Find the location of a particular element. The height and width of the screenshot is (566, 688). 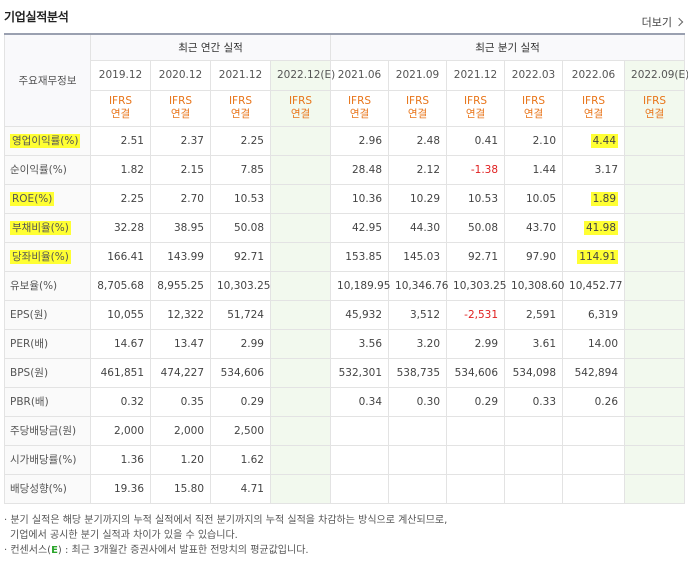

value-text: 19.36 is located at coordinates (128, 488).